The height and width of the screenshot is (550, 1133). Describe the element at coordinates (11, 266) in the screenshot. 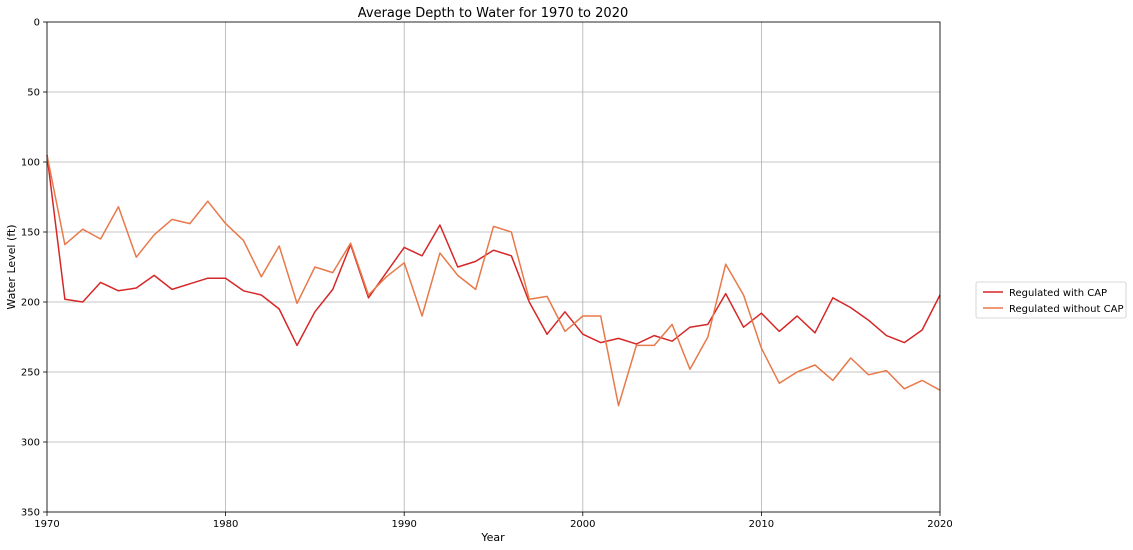

I see `y-axis-label: Water Level (ft)` at that location.